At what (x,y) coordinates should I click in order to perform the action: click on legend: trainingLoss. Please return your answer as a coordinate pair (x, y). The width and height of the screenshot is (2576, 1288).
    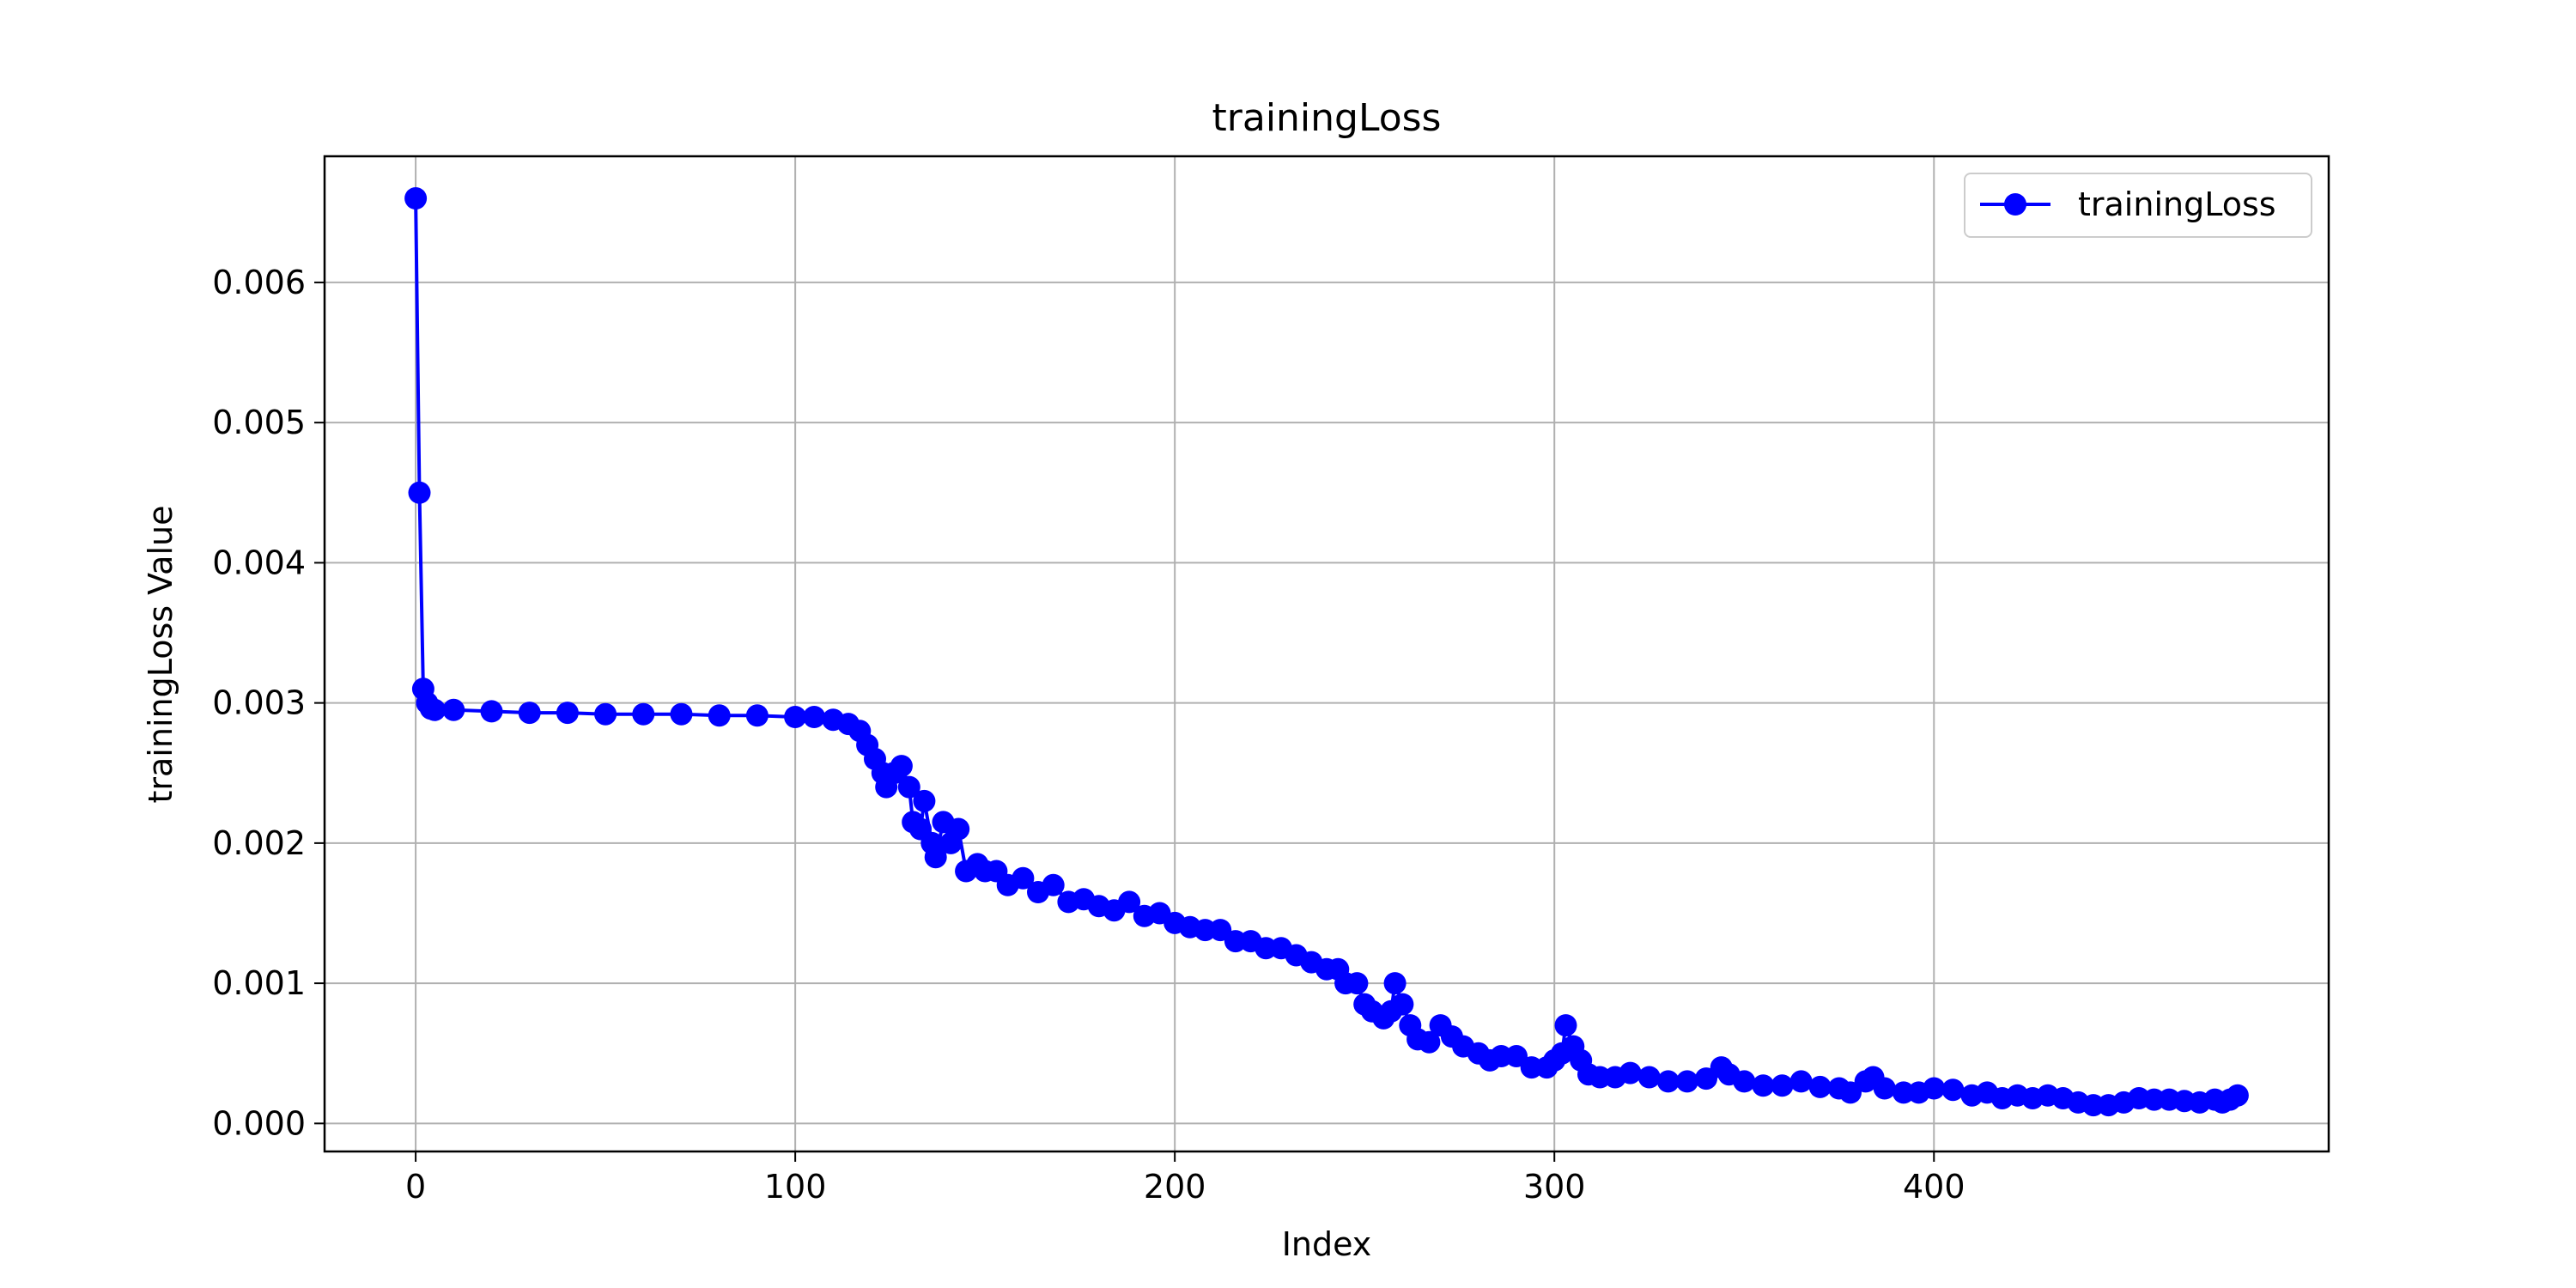
    Looking at the image, I should click on (2138, 206).